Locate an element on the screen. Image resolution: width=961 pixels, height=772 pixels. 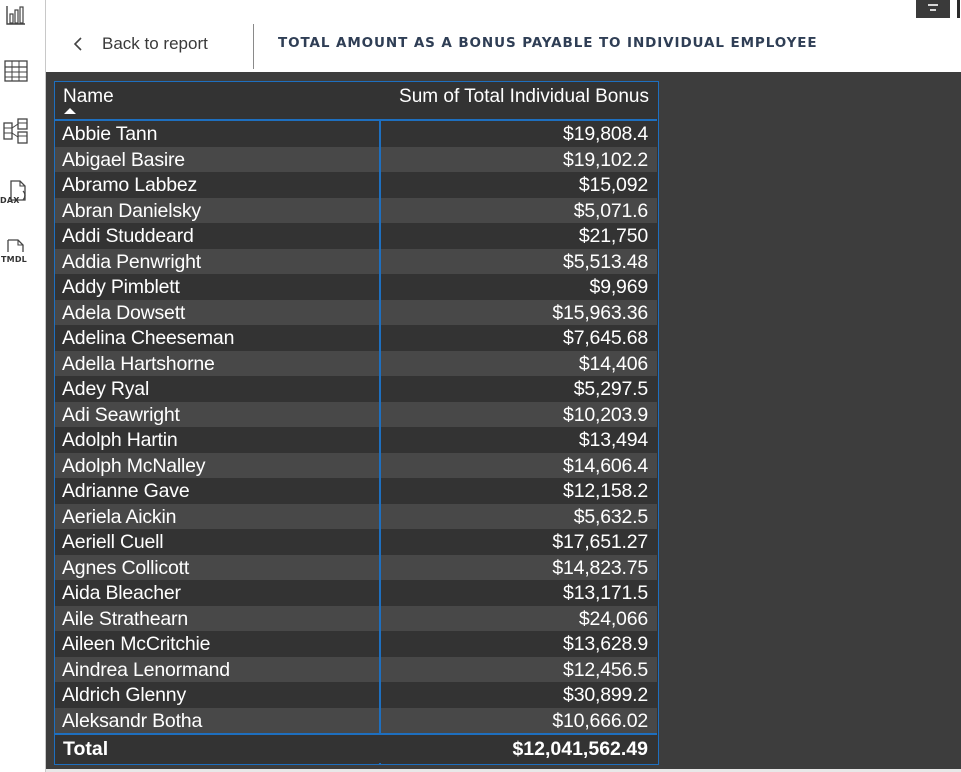
table-row: Aile Strathearn $24,066 is located at coordinates (356, 618).